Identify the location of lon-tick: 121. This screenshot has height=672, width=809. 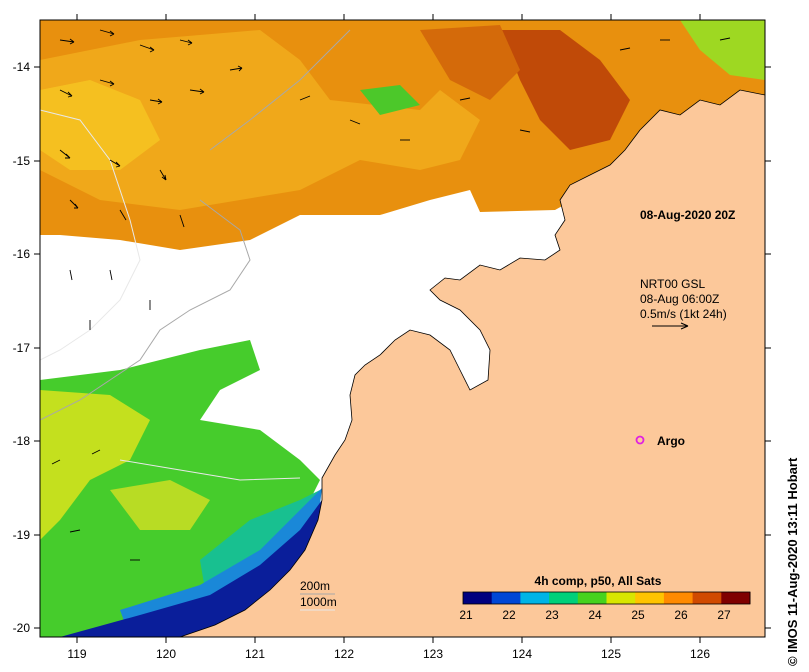
(255, 654).